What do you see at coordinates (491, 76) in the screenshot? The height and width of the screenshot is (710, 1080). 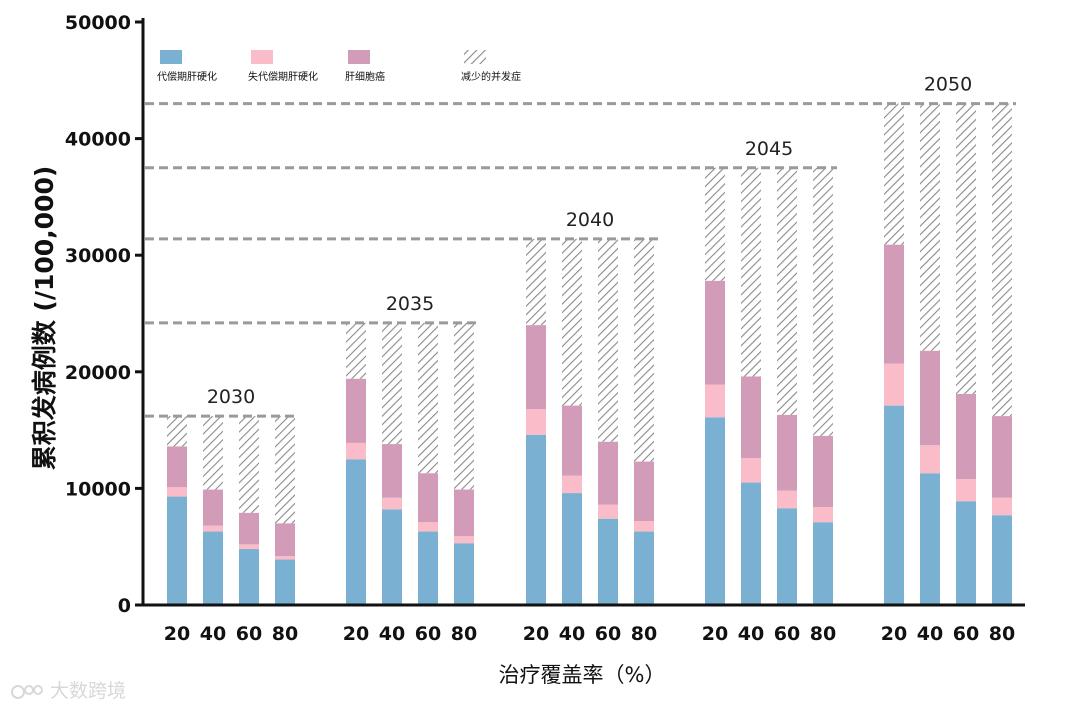 I see `legend-label-reduced: 减少的并发症` at bounding box center [491, 76].